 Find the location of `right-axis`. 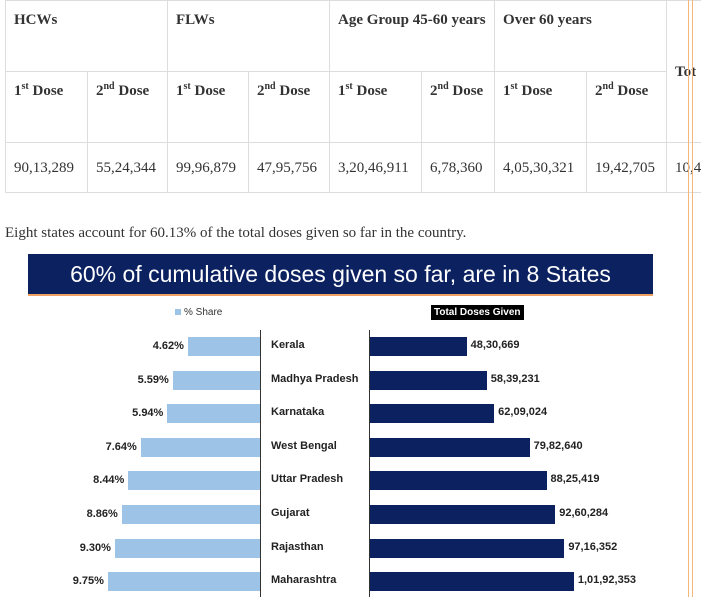

right-axis is located at coordinates (369, 463).